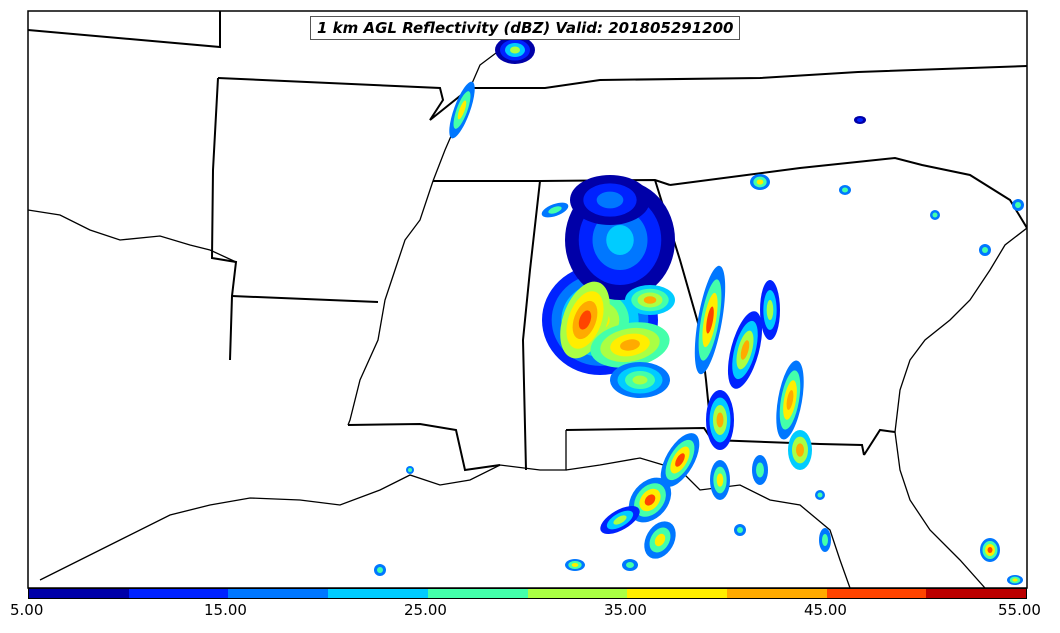  What do you see at coordinates (425, 610) in the screenshot?
I see `colorbar-tick-25: 25.00` at bounding box center [425, 610].